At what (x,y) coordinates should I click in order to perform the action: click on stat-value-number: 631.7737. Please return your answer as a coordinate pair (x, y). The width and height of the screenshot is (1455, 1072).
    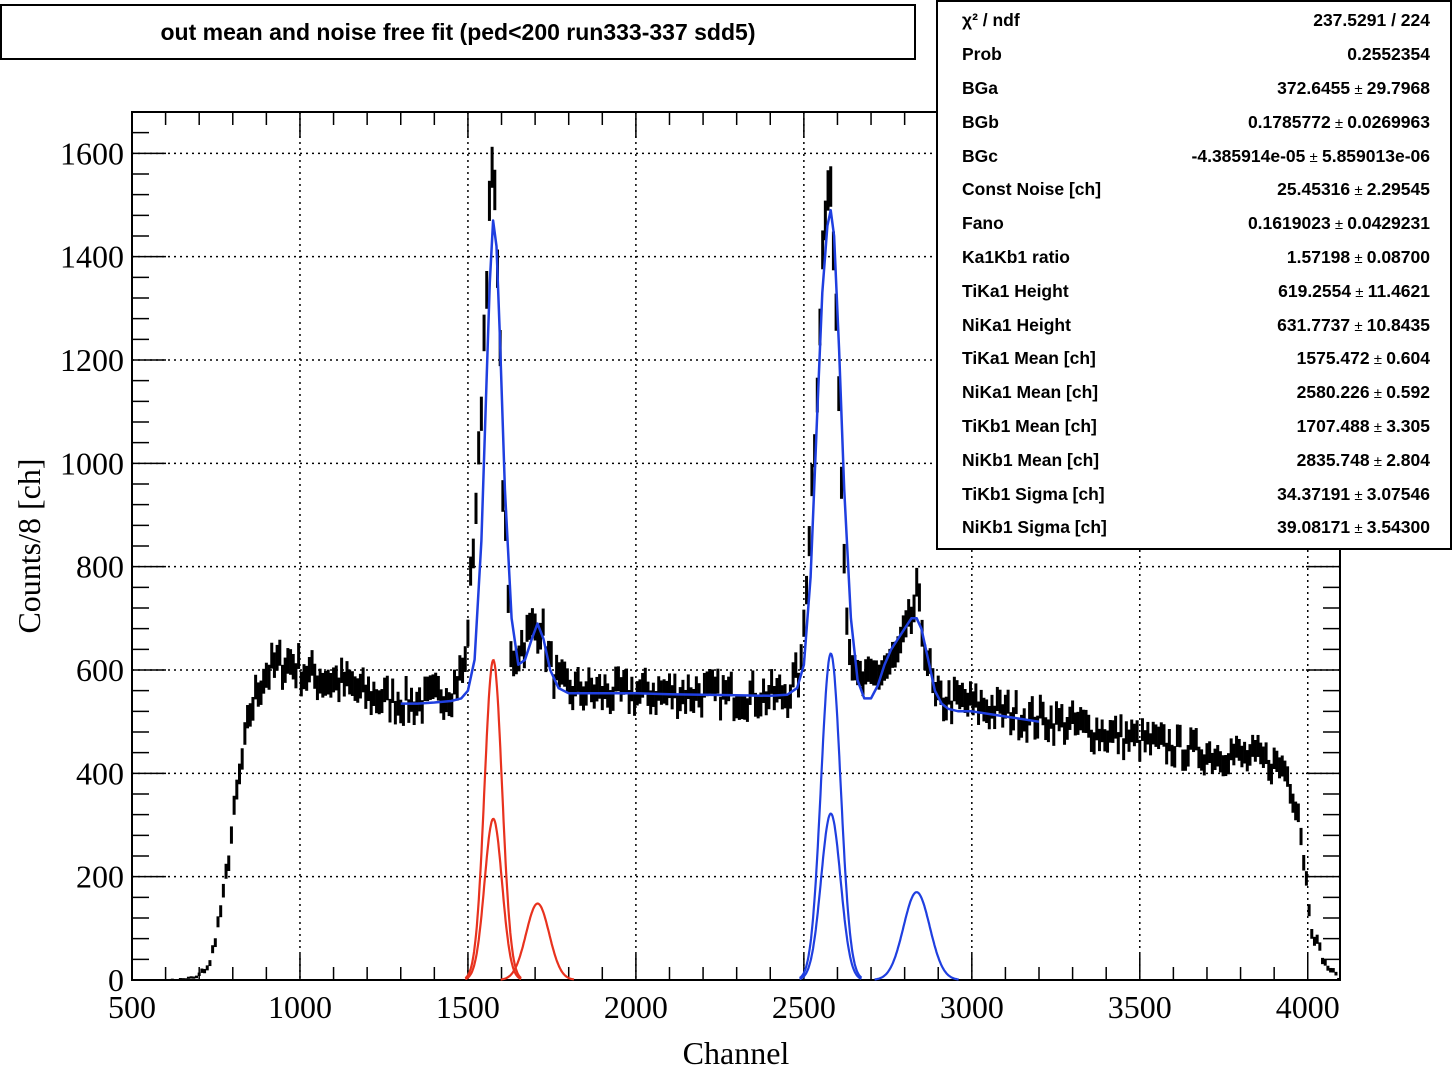
    Looking at the image, I should click on (1314, 324).